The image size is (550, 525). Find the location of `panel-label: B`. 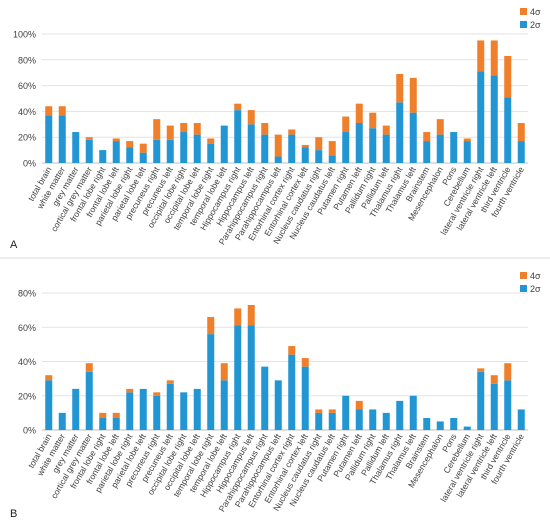

panel-label: B is located at coordinates (13, 514).